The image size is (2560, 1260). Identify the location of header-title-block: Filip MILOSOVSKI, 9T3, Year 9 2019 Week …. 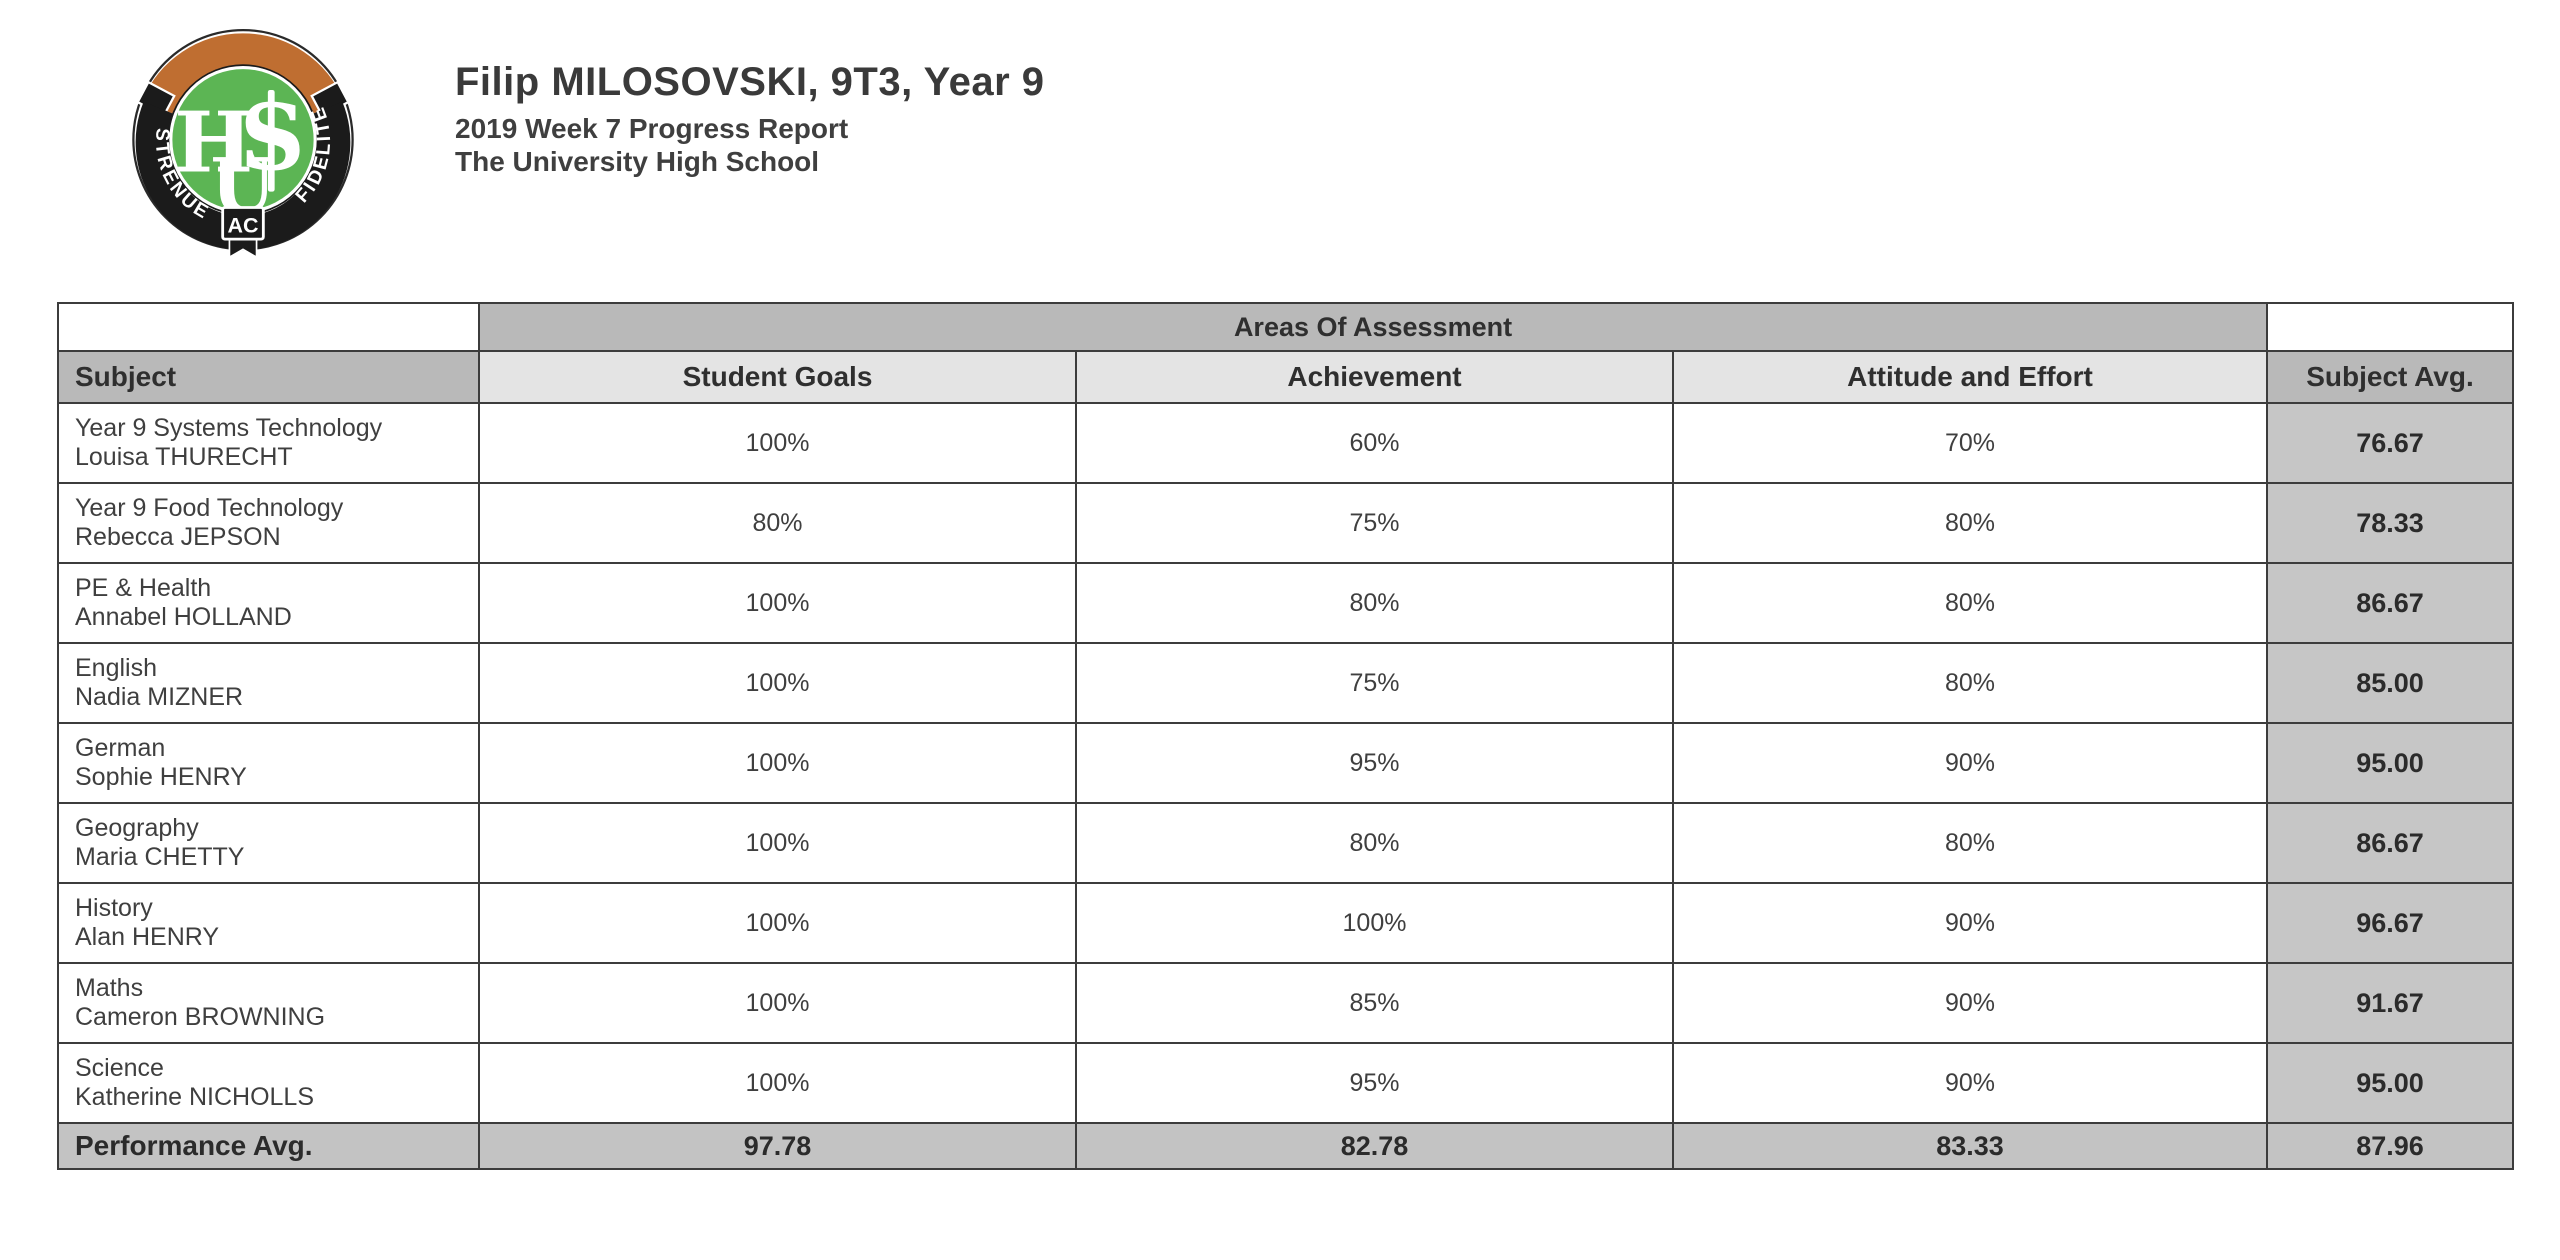
(750, 119).